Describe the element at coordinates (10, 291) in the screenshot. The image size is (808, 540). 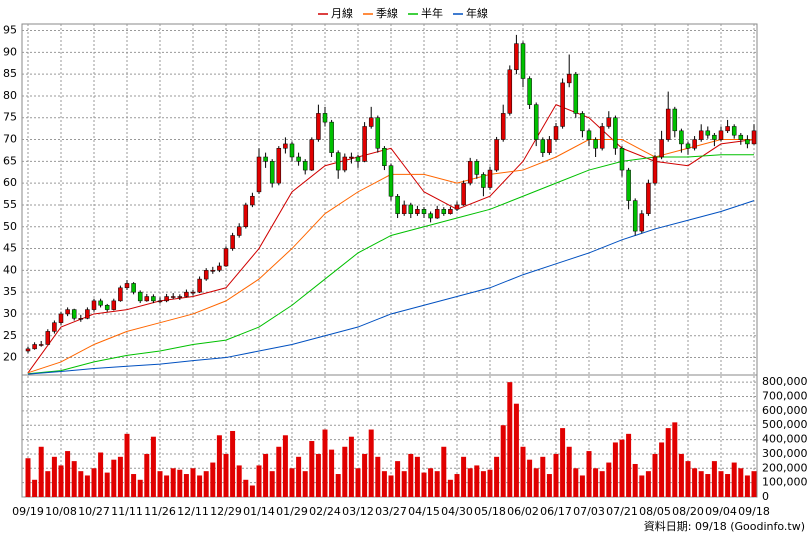
I see `y-tick-label: 35` at that location.